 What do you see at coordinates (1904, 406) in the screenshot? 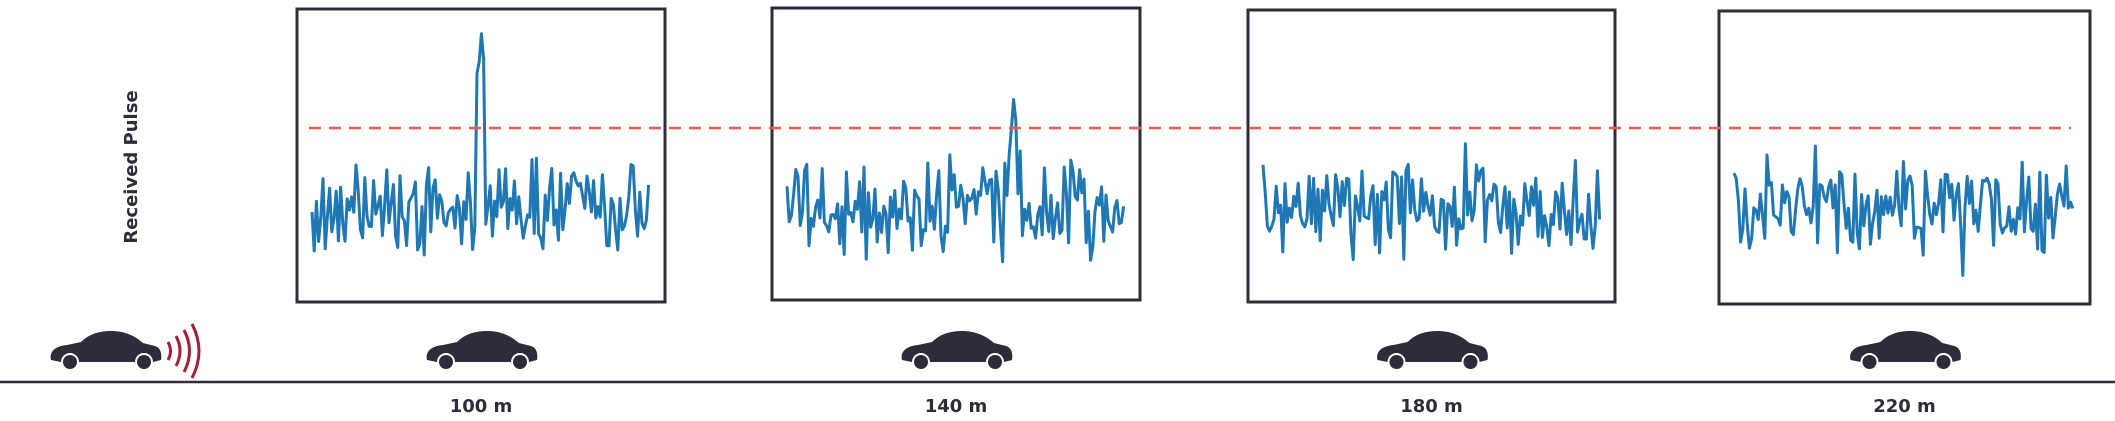
I see `distance-label: 220 m` at bounding box center [1904, 406].